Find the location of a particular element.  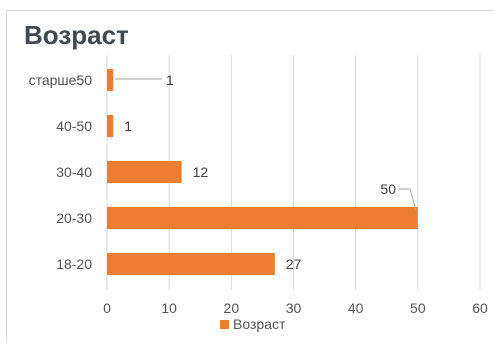

x-tick-label: 0 is located at coordinates (107, 308).